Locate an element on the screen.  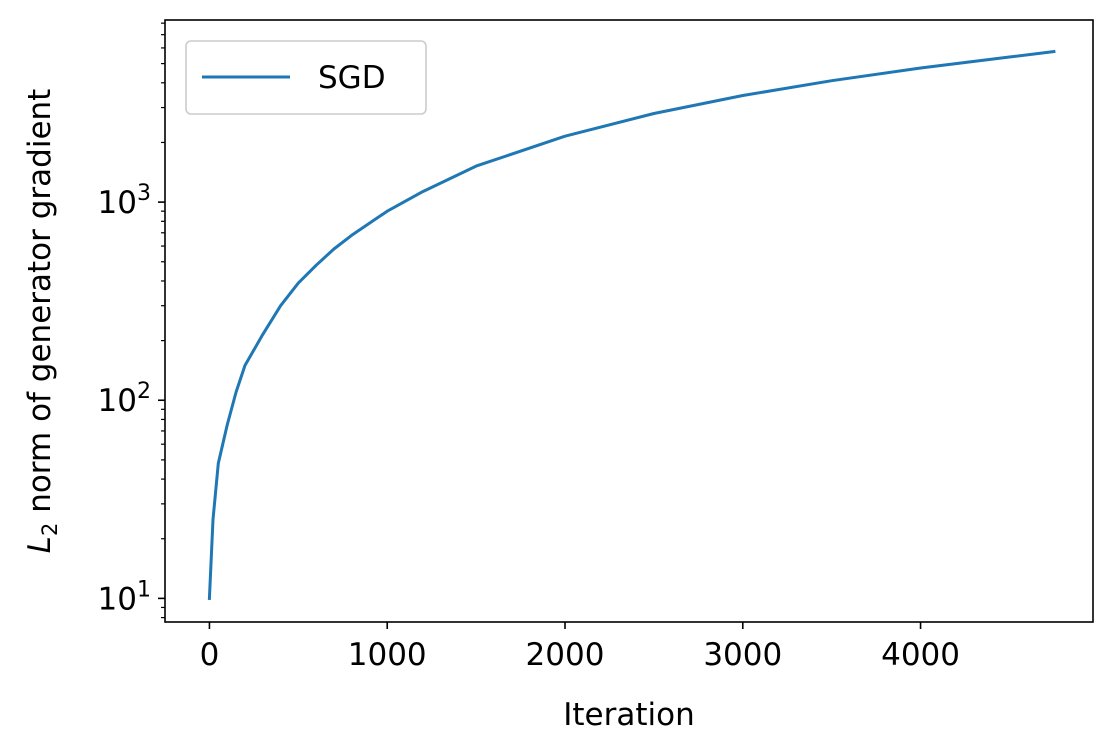
x-tick-label: 2000 is located at coordinates (565, 655).